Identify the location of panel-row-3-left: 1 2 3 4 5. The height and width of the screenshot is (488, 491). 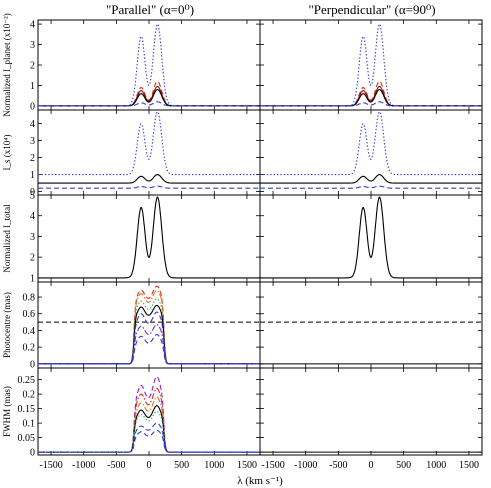
(145, 237).